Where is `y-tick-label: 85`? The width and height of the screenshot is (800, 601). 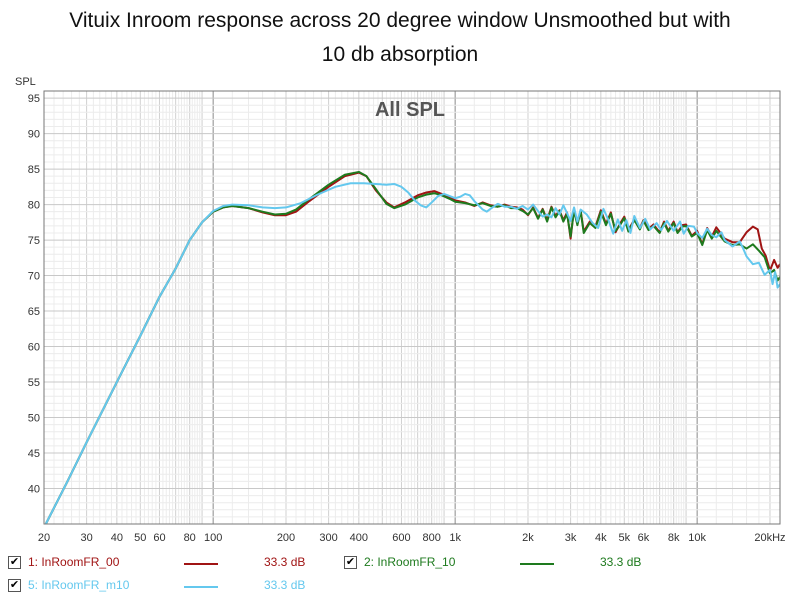 y-tick-label: 85 is located at coordinates (34, 170).